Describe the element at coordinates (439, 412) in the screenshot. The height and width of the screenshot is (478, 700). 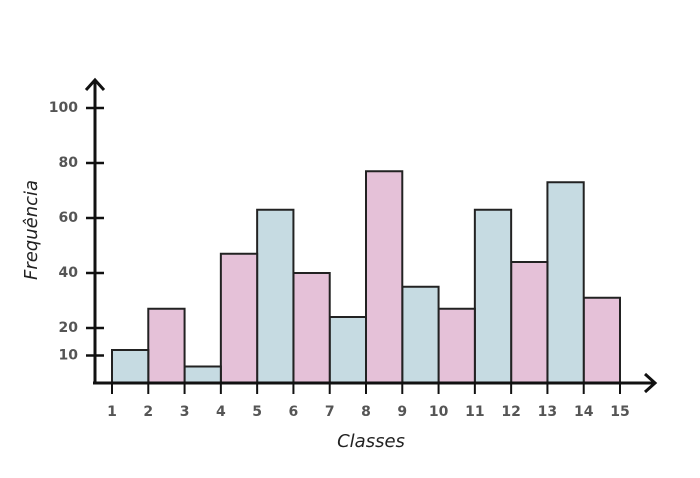
I see `x-tick-label: 10` at that location.